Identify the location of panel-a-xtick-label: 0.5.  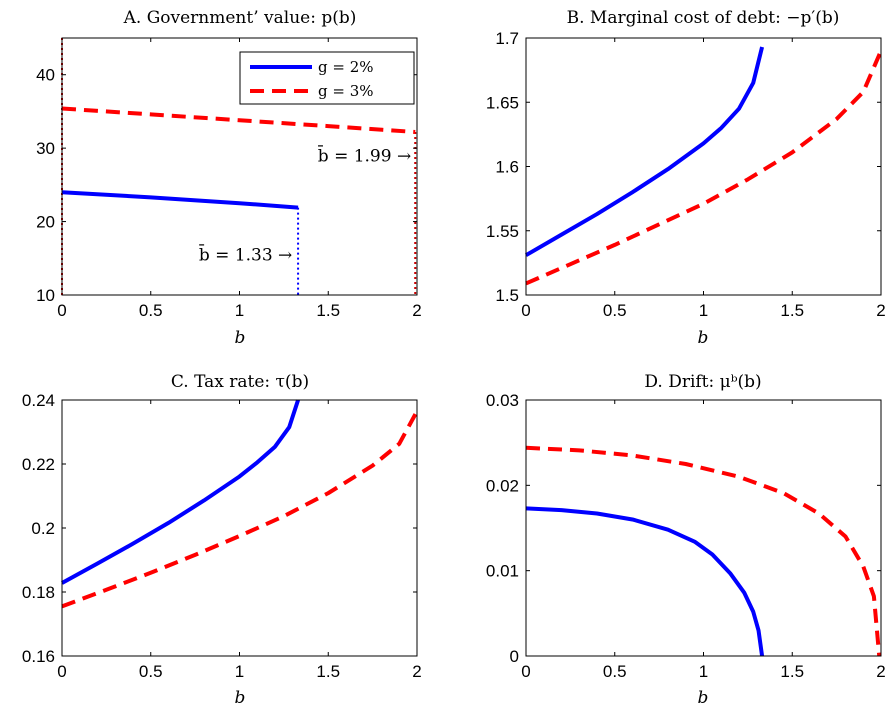
(151, 310).